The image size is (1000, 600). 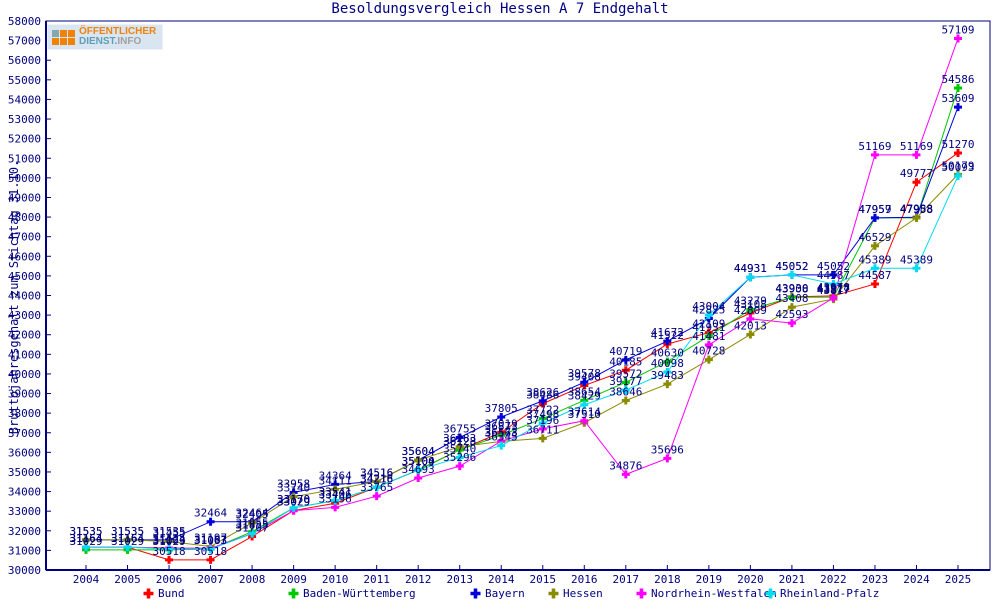 I want to click on data-point-label: 31707, so click(x=252, y=528).